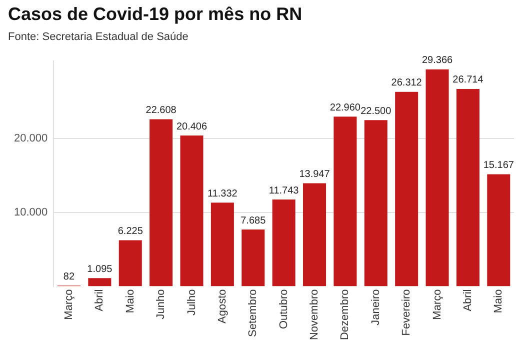 This screenshot has width=528, height=363. What do you see at coordinates (468, 80) in the screenshot?
I see `data-label: 26.714` at bounding box center [468, 80].